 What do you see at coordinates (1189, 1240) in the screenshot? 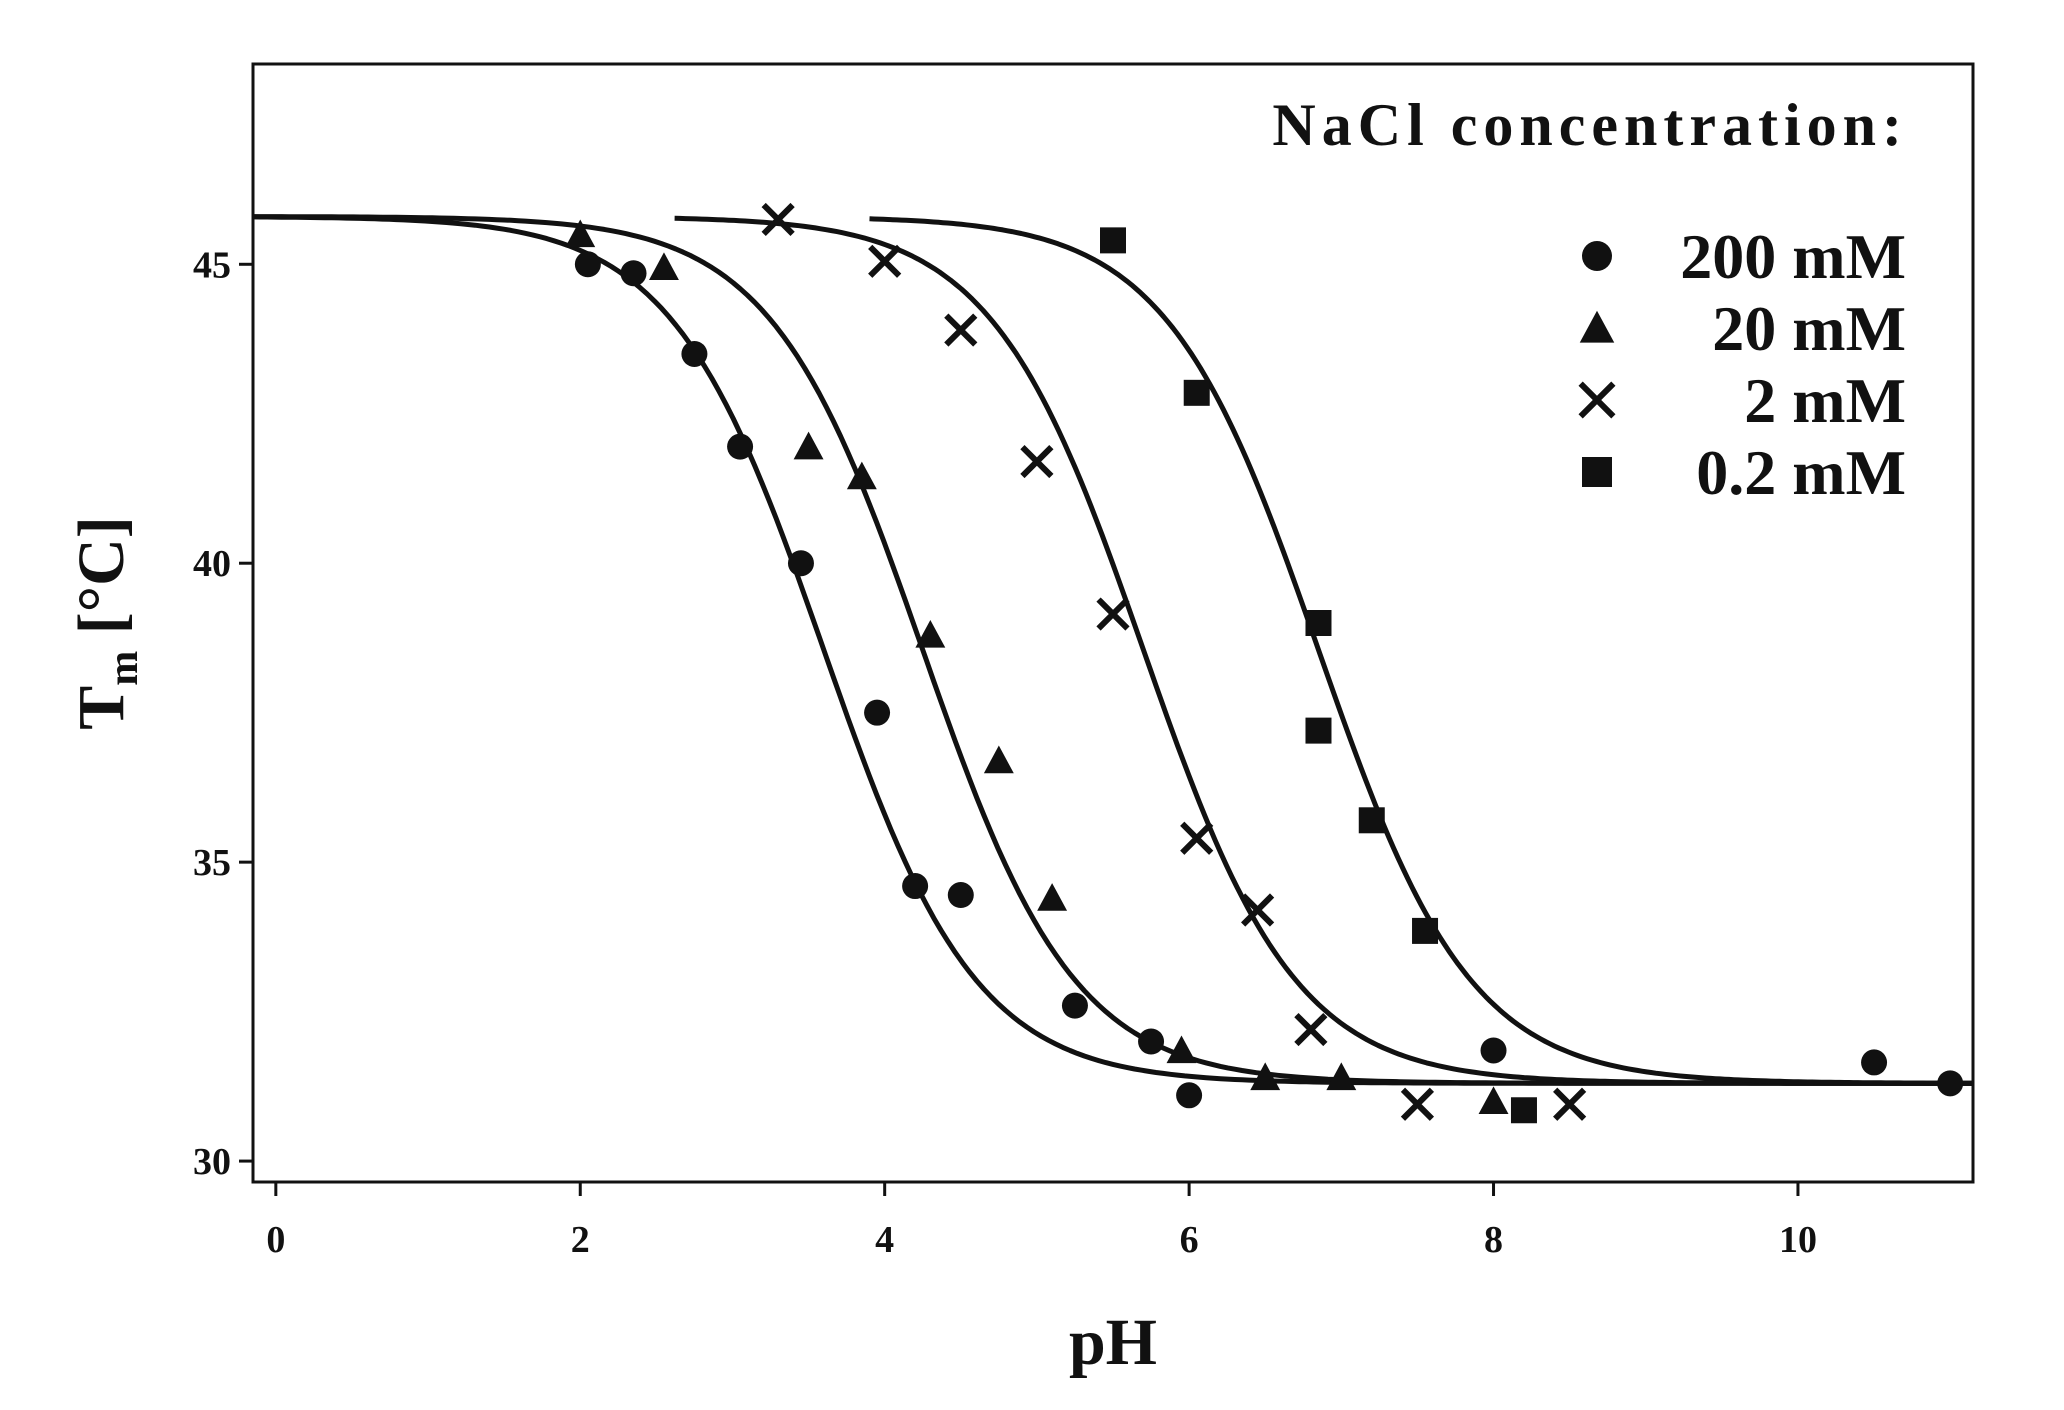
I see `x-tick-label: 6` at bounding box center [1189, 1240].